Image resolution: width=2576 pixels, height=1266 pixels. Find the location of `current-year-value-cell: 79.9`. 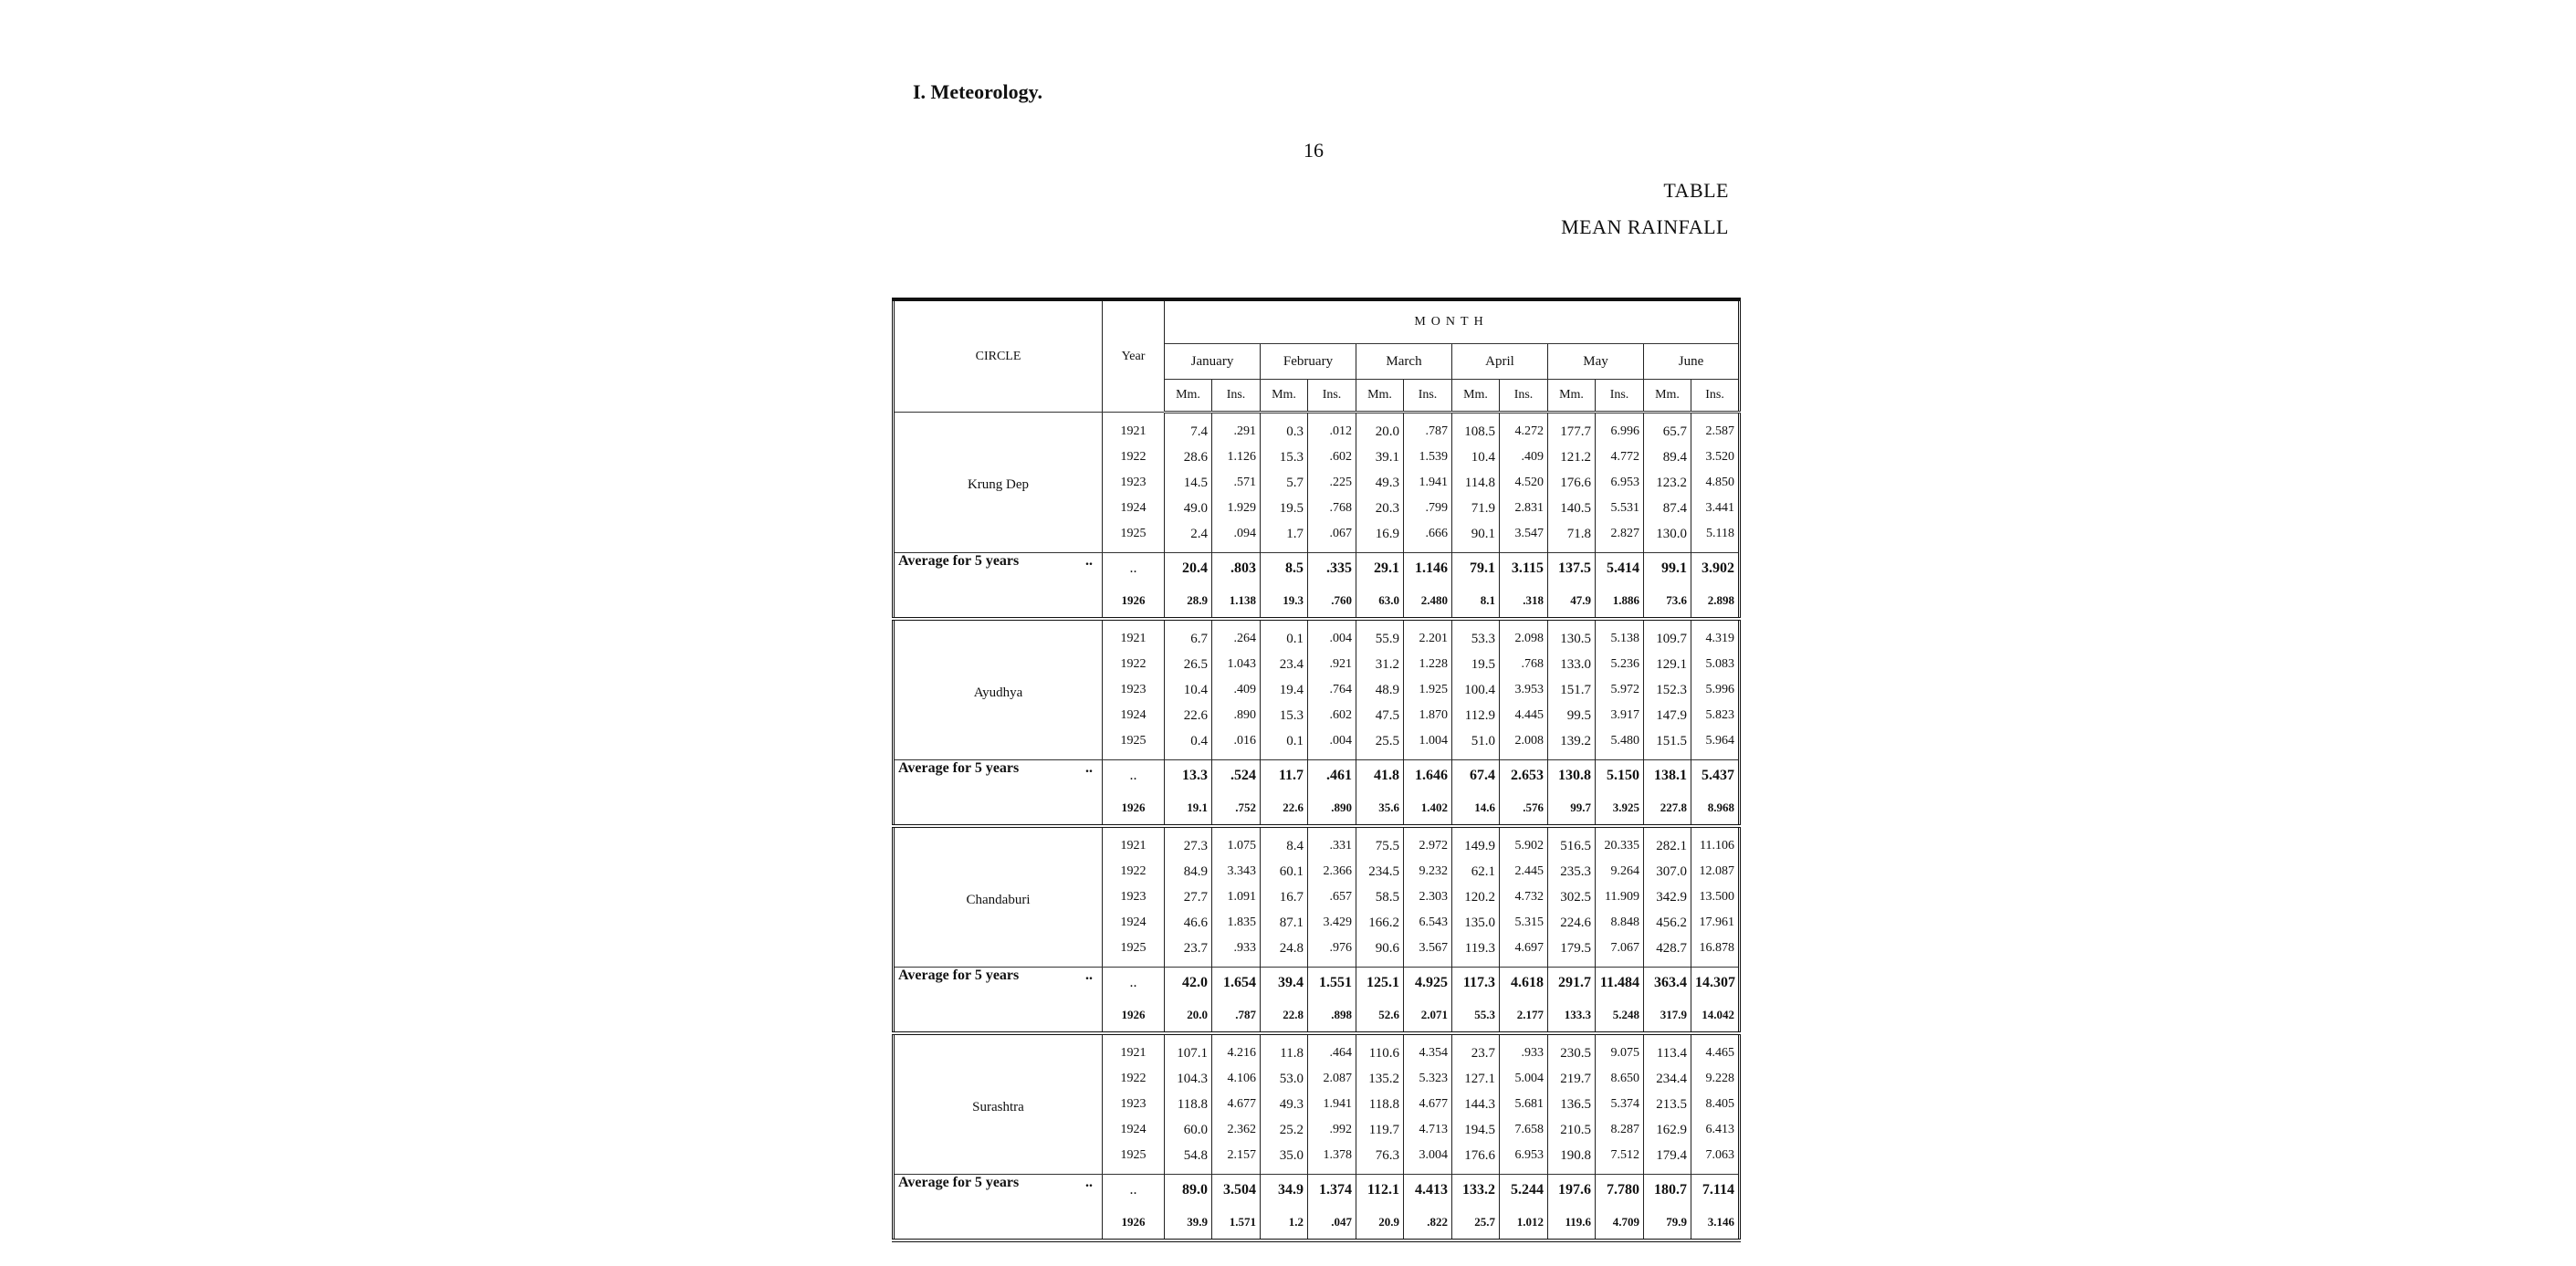

current-year-value-cell: 79.9 is located at coordinates (1667, 1224).